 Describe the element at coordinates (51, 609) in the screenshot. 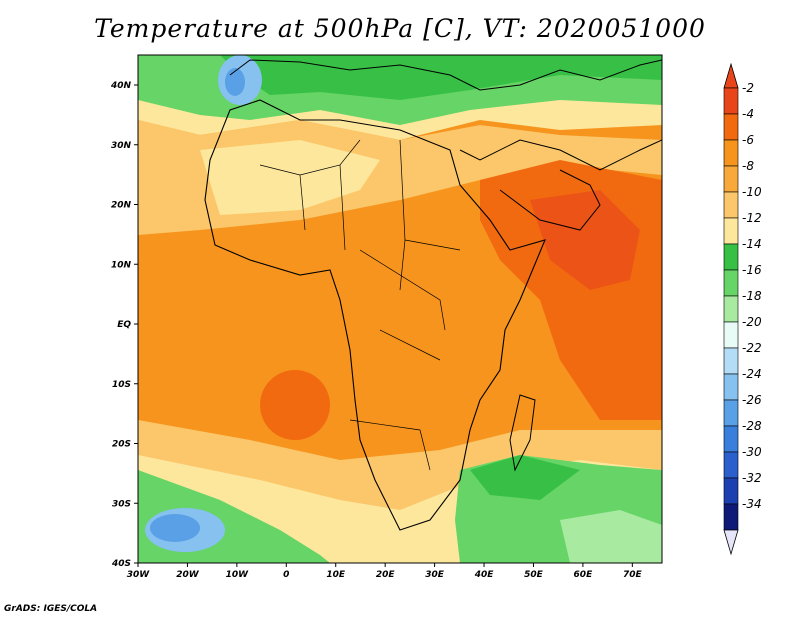

I see `grads-credit: GrADS: IGES/COLA` at that location.